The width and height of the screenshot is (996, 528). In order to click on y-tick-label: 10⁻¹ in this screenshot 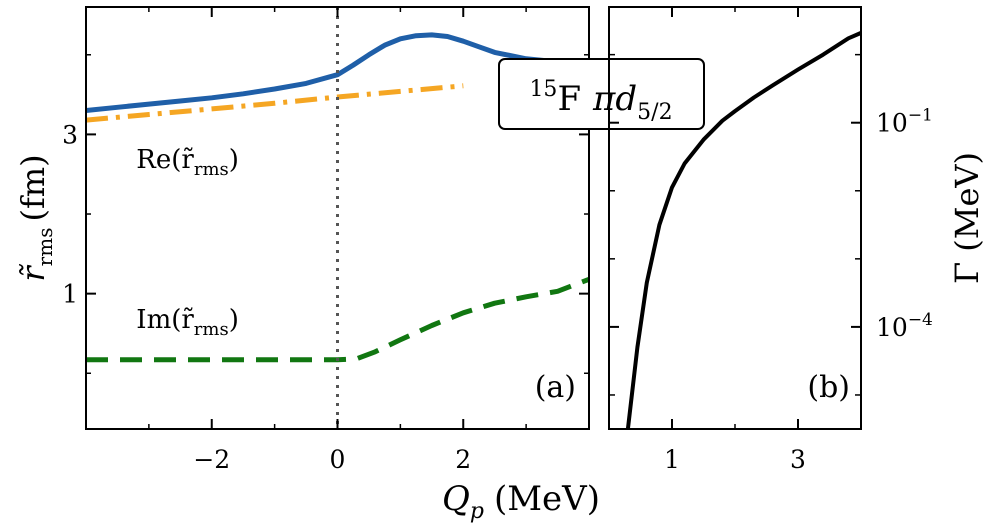, I will do `click(904, 122)`.